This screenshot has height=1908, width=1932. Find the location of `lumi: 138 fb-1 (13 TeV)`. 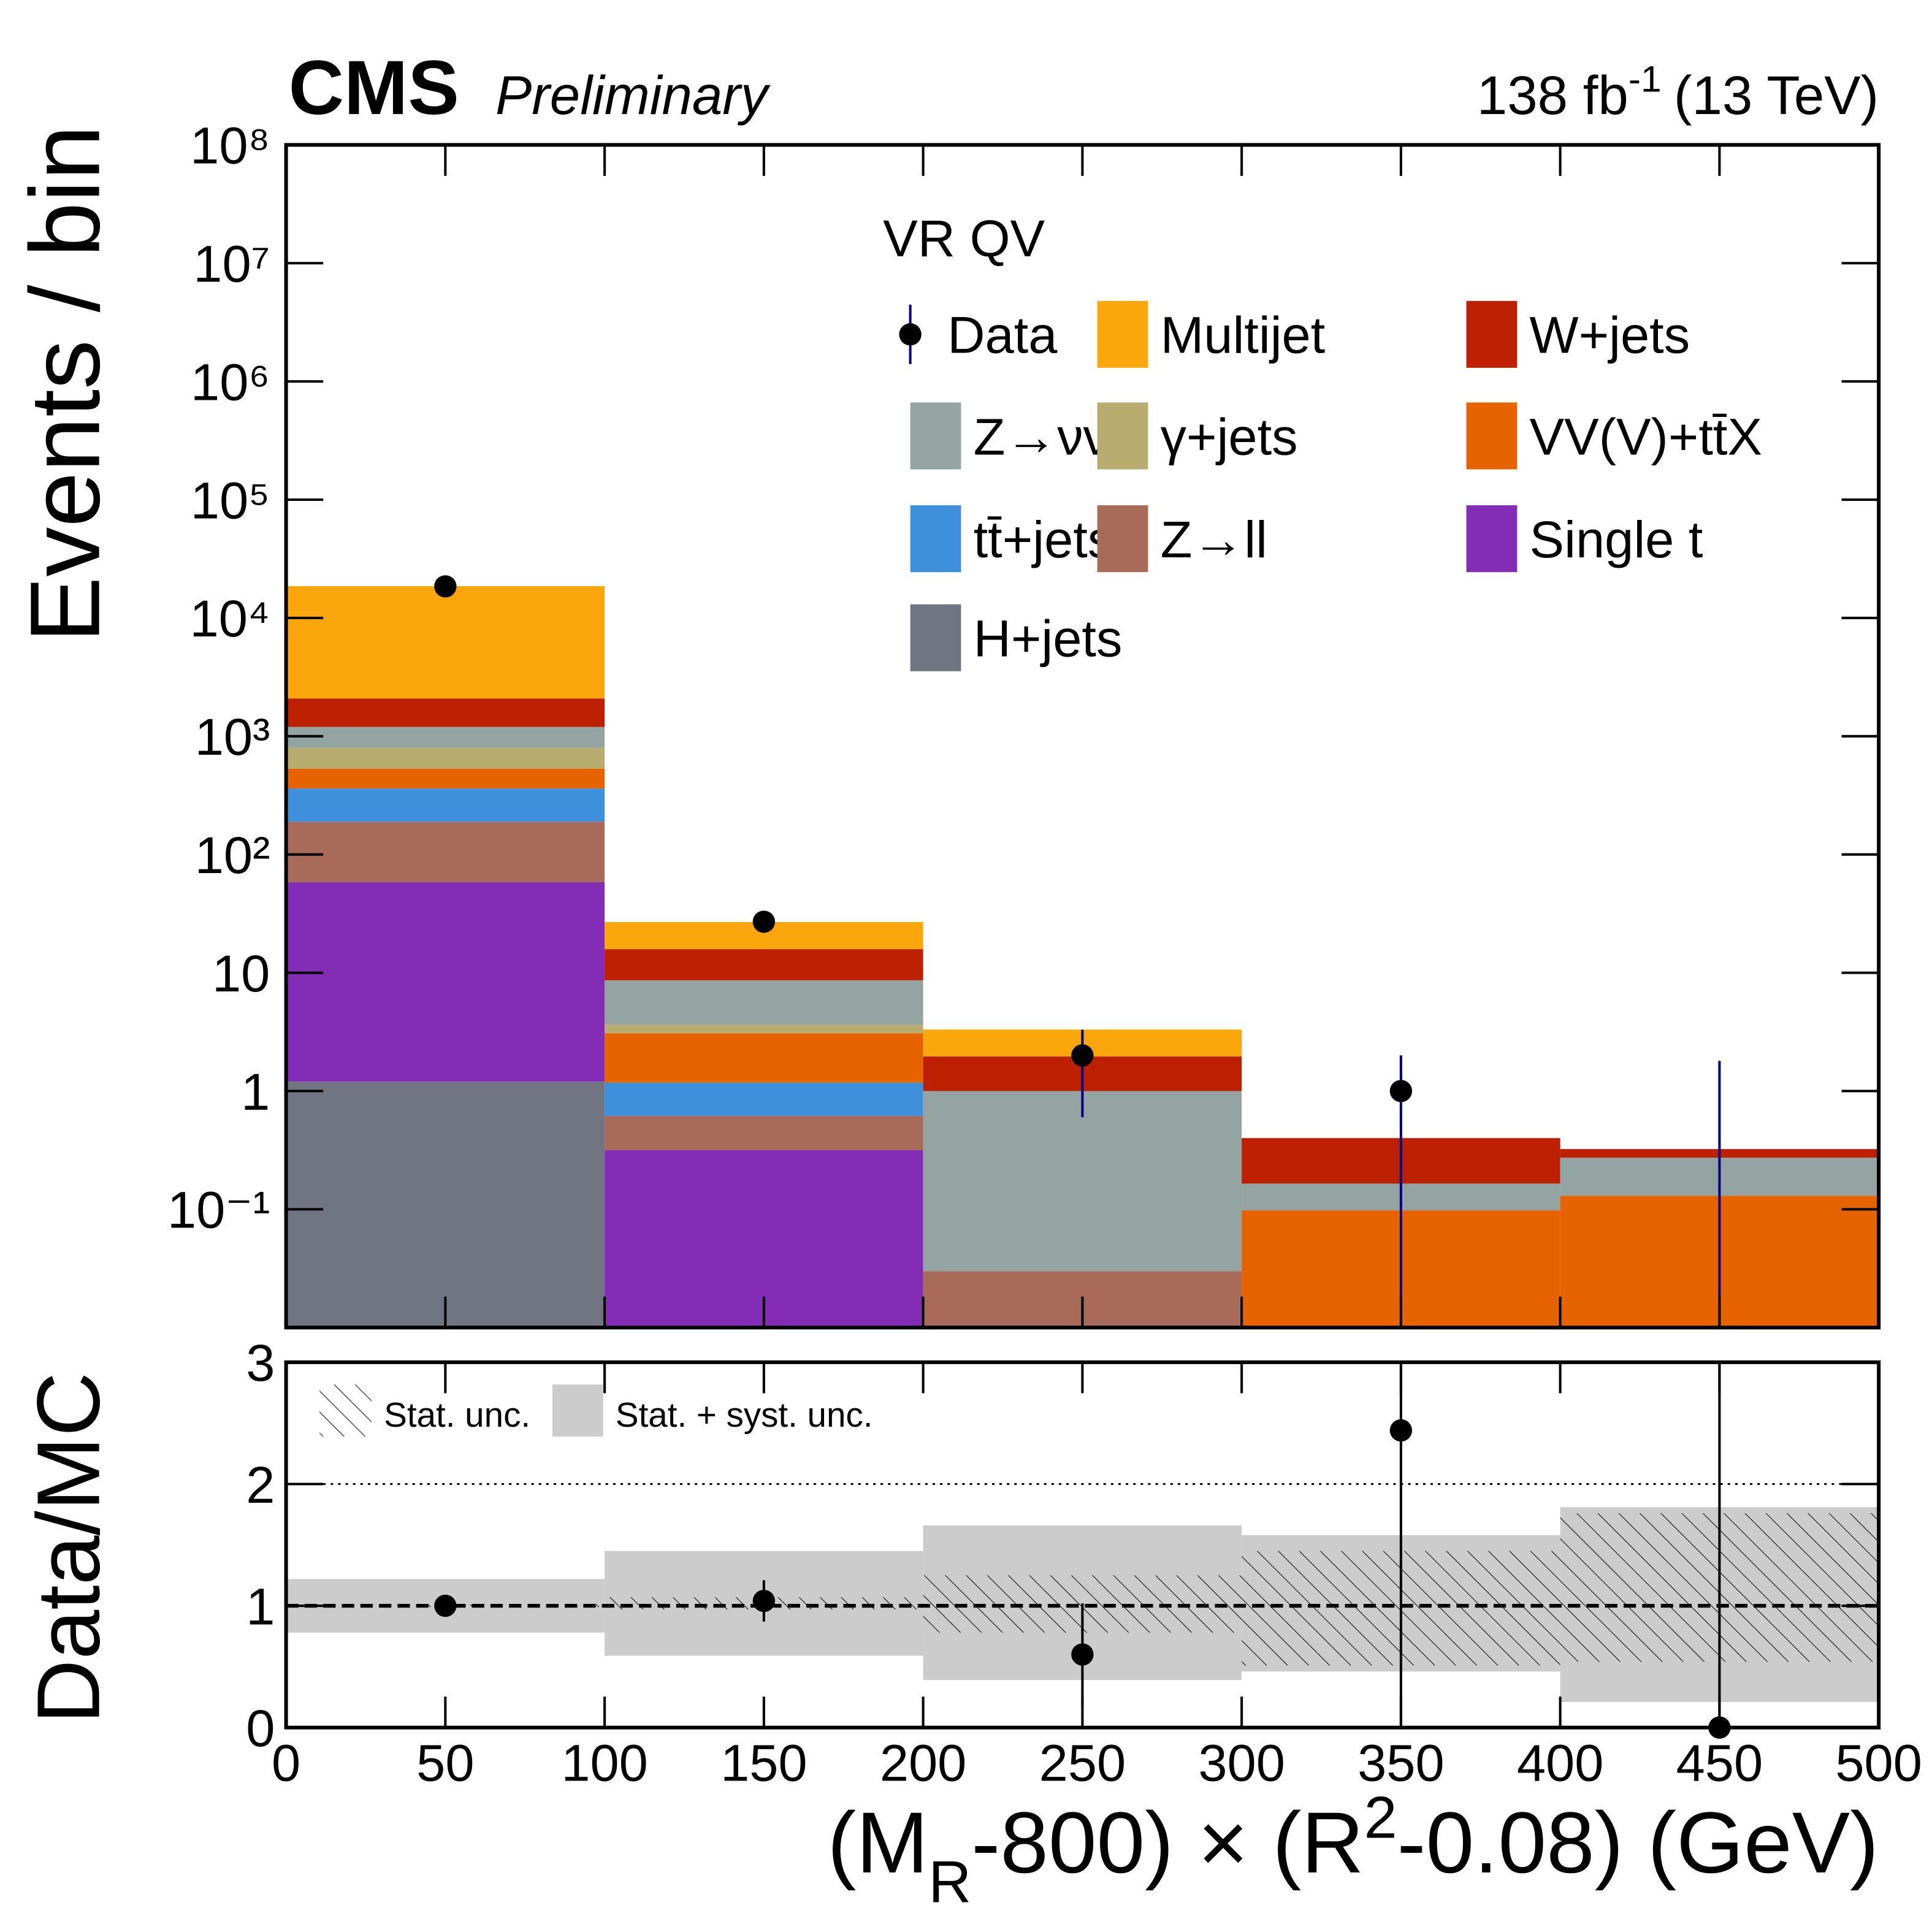

lumi: 138 fb-1 (13 TeV) is located at coordinates (1678, 91).